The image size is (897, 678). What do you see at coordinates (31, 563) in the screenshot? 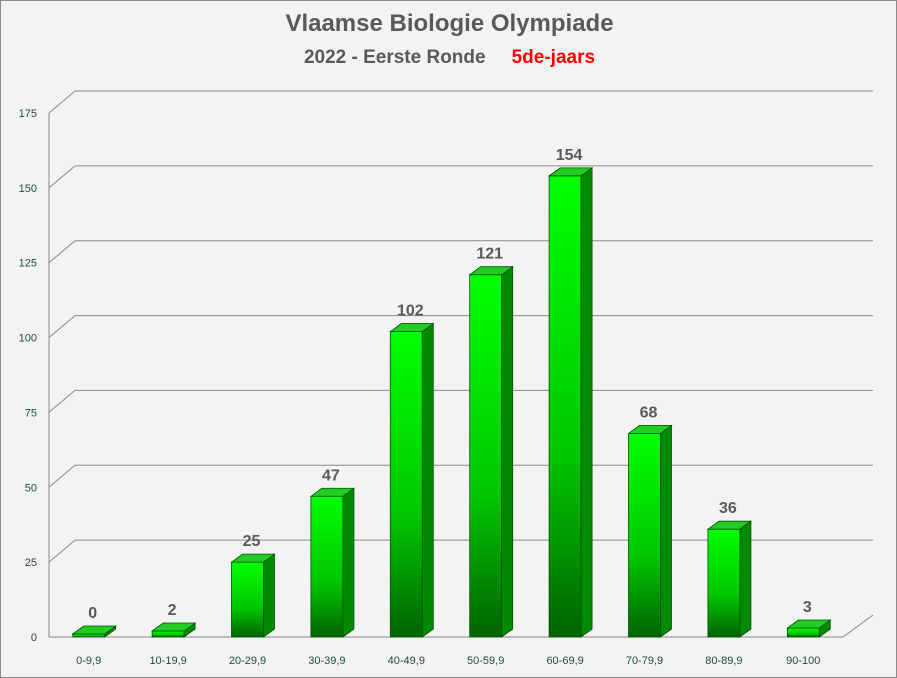
I see `y-tick-label: 25` at bounding box center [31, 563].